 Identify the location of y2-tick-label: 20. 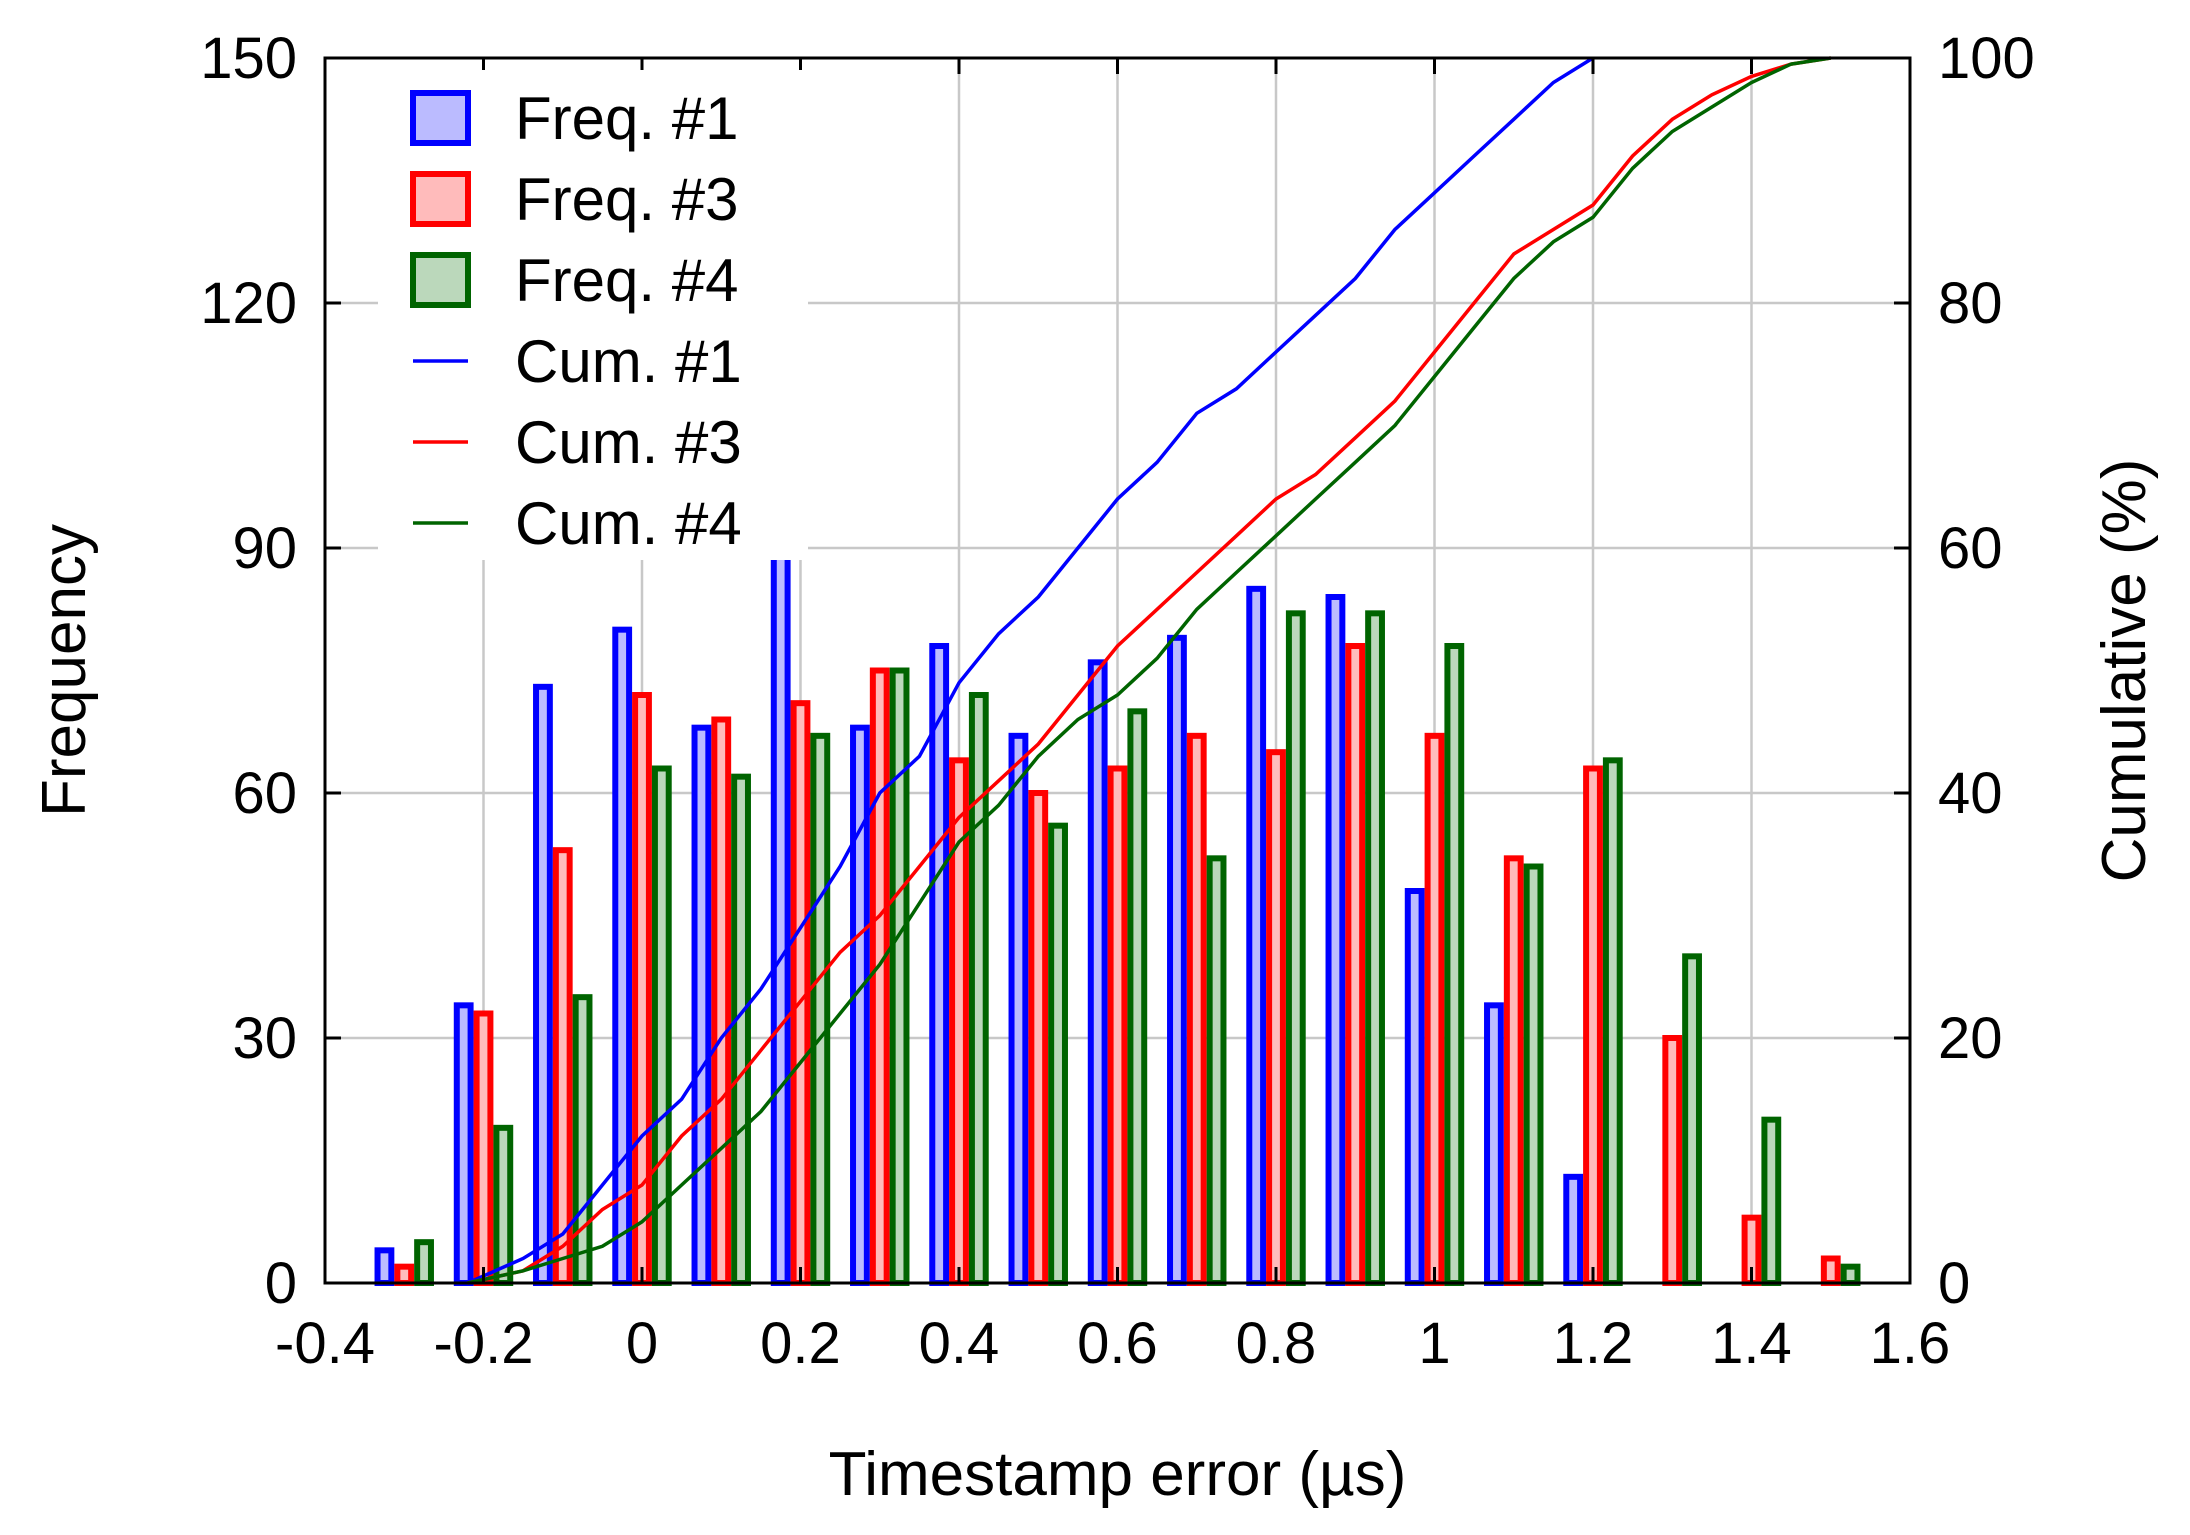
(1970, 1038).